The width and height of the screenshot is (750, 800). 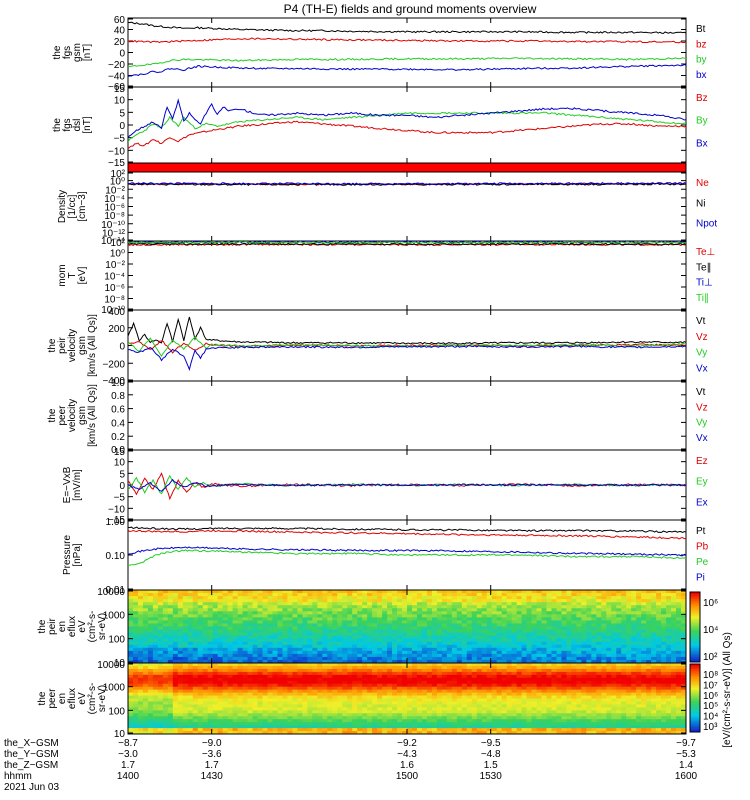 I want to click on legend-label: Ne, so click(x=702, y=183).